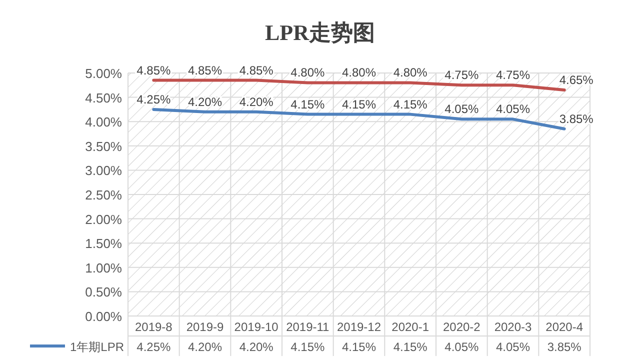 The height and width of the screenshot is (357, 640). Describe the element at coordinates (103, 73) in the screenshot. I see `y-tick-label: 5.00%` at that location.